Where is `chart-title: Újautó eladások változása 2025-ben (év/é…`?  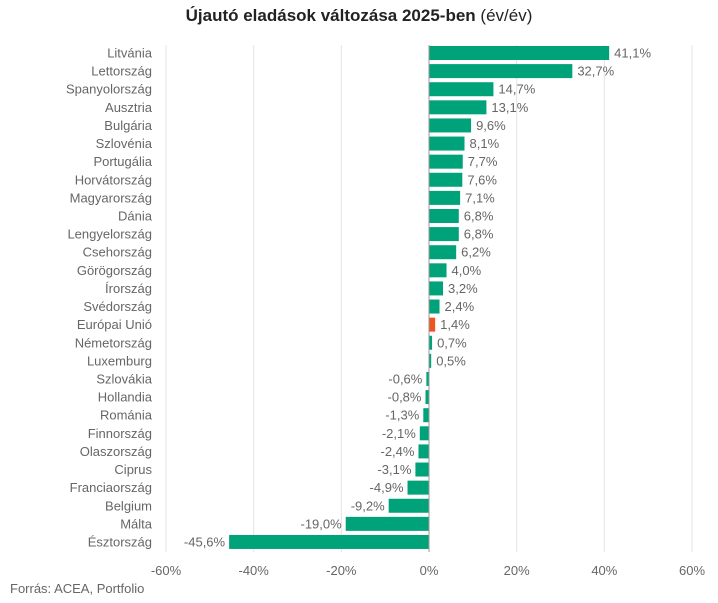 chart-title: Újautó eladások változása 2025-ben (év/é… is located at coordinates (359, 15).